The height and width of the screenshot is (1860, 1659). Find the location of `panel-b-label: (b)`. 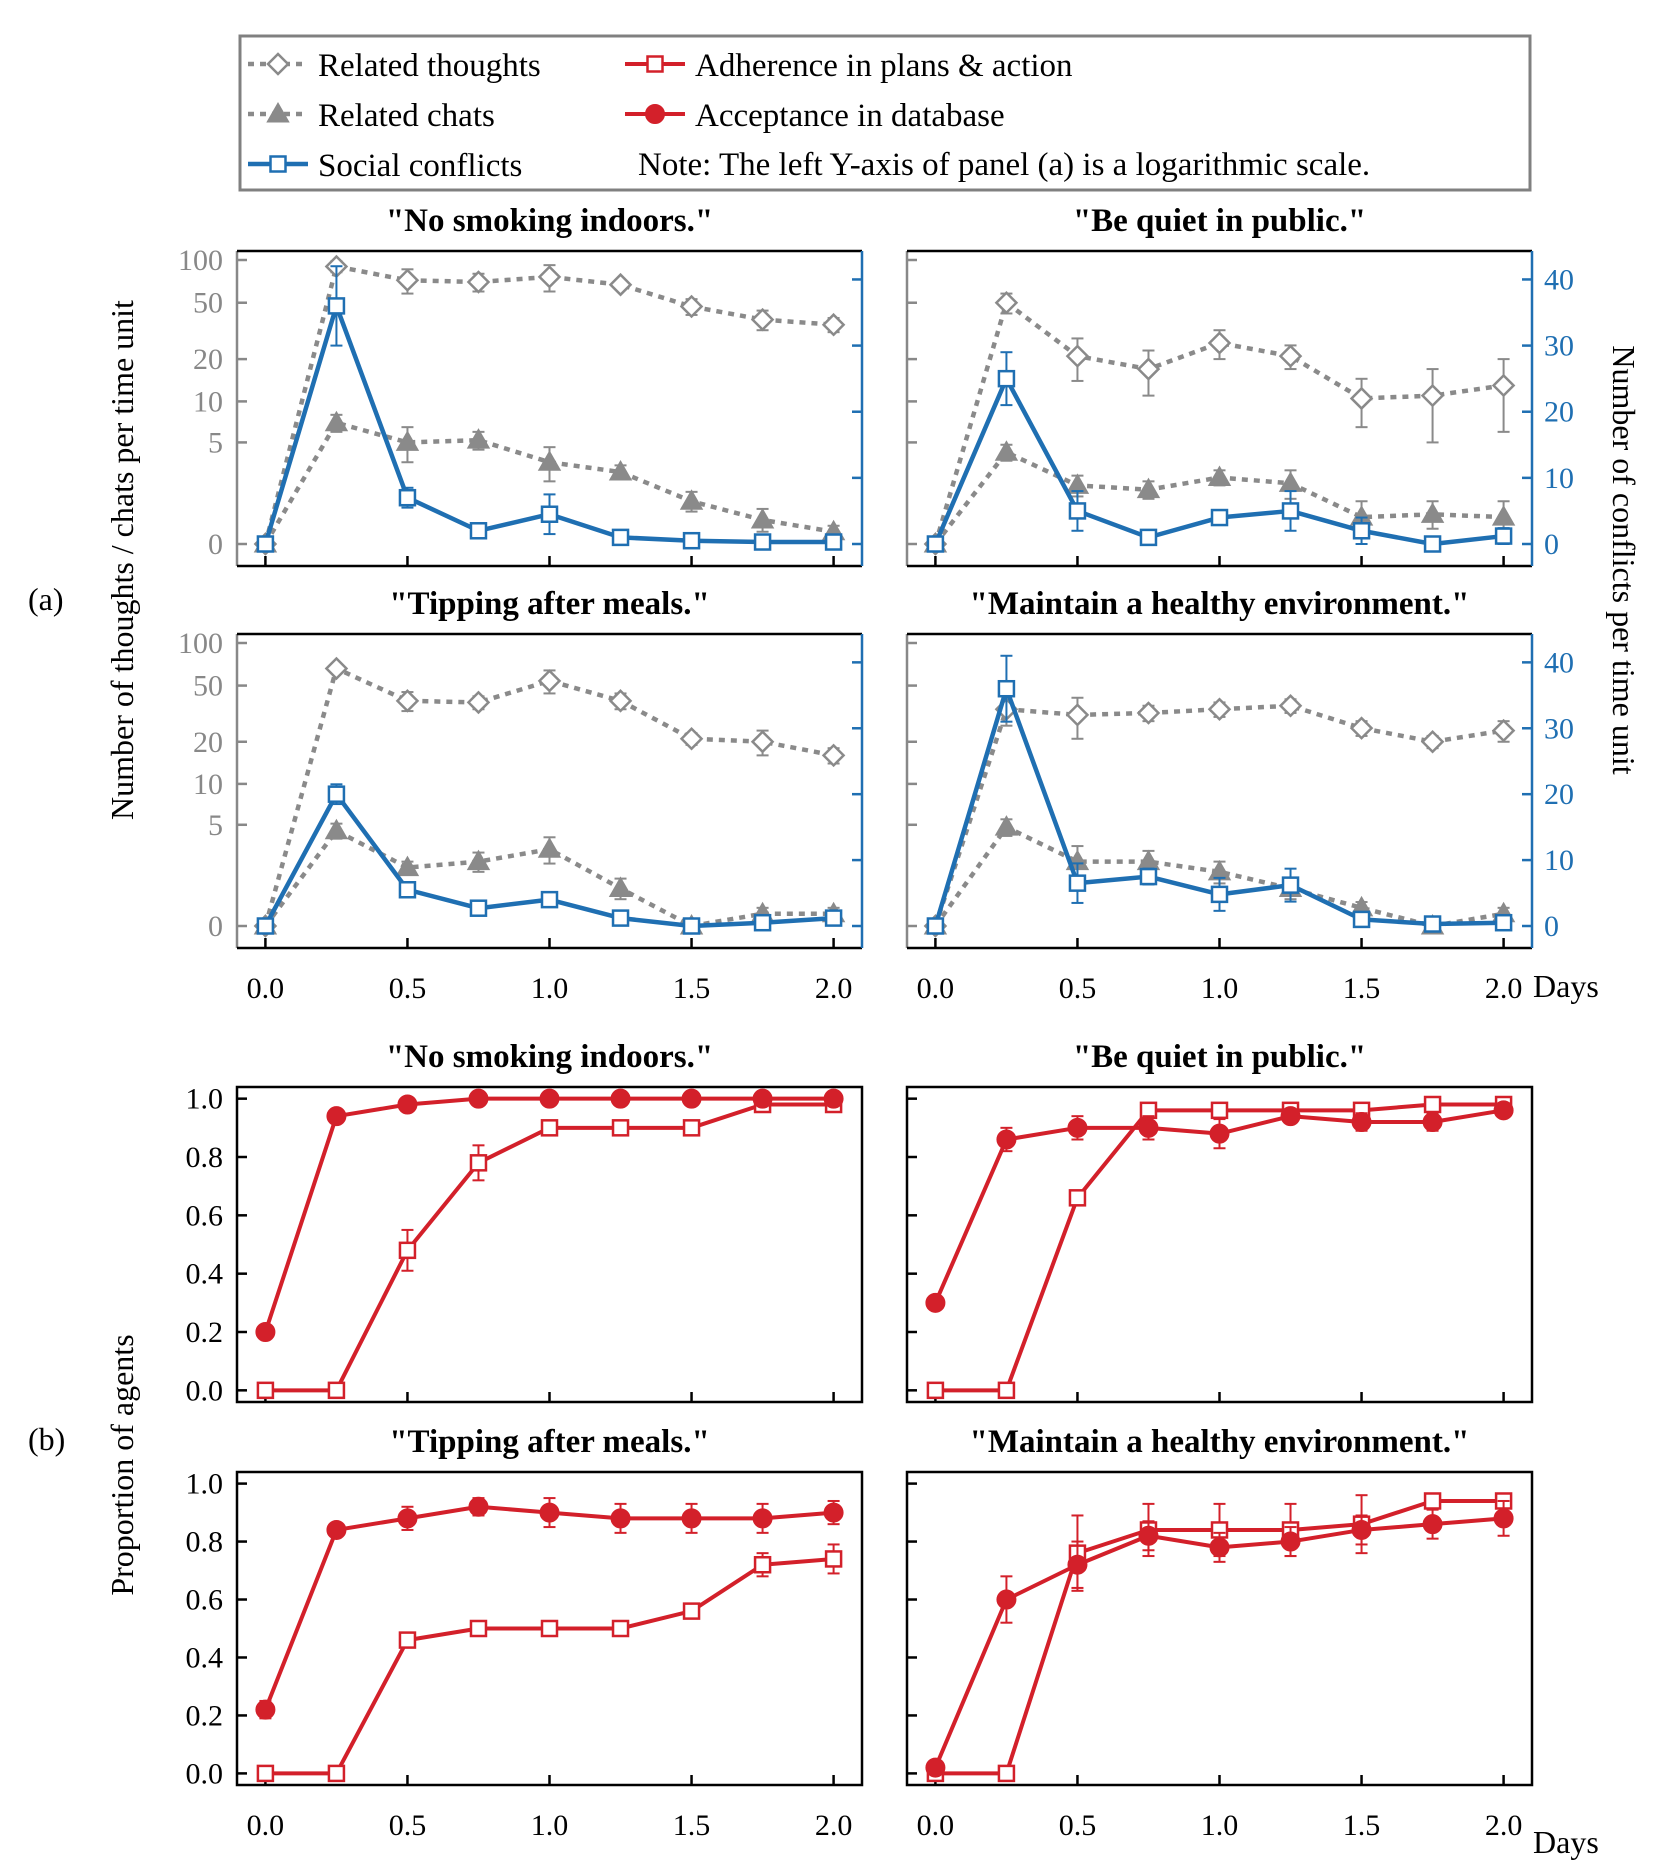

panel-b-label: (b) is located at coordinates (46, 1439).